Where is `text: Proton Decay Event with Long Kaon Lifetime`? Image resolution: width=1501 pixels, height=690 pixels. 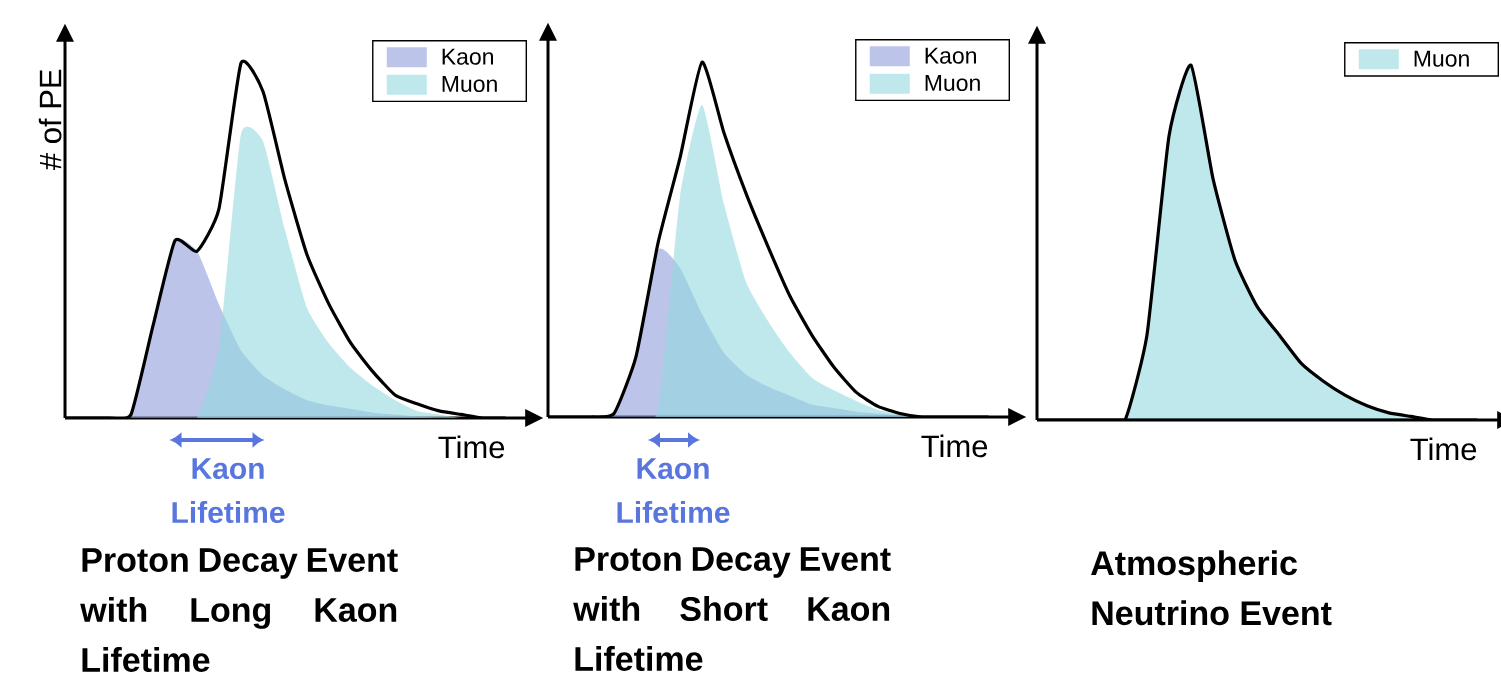
text: Proton Decay Event with Long Kaon Lifetime is located at coordinates (239, 610).